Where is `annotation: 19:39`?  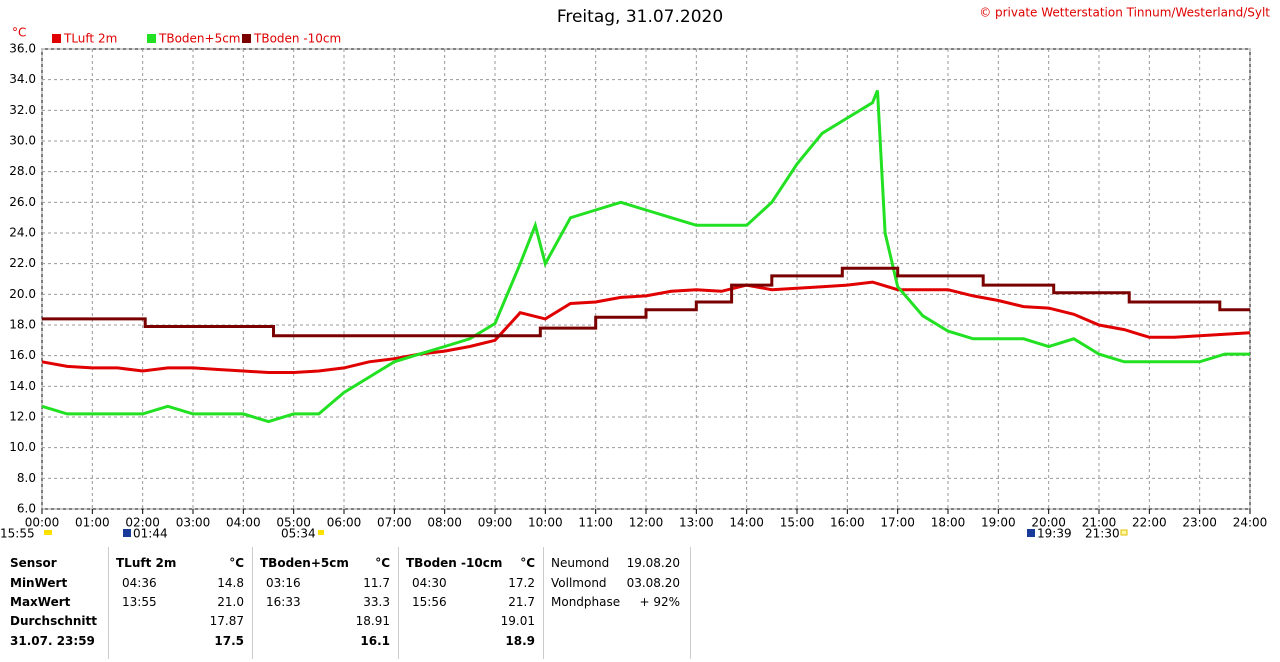 annotation: 19:39 is located at coordinates (1054, 534).